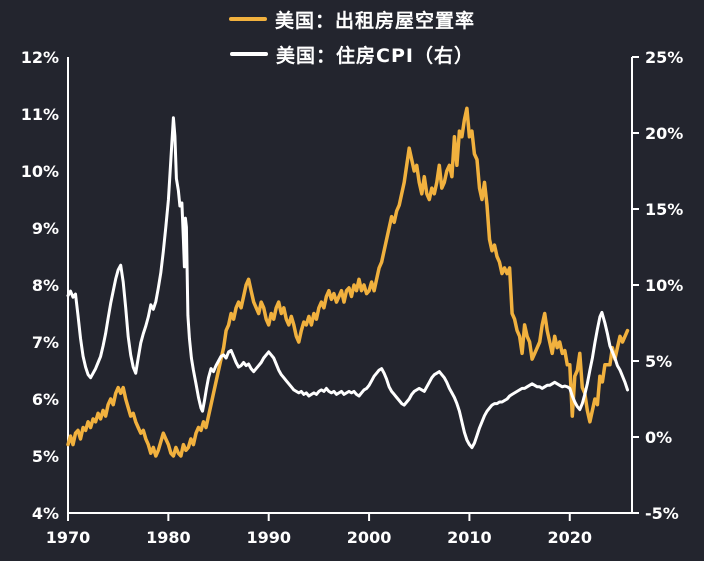 The image size is (704, 561). I want to click on svg-text: 2000, so click(369, 537).